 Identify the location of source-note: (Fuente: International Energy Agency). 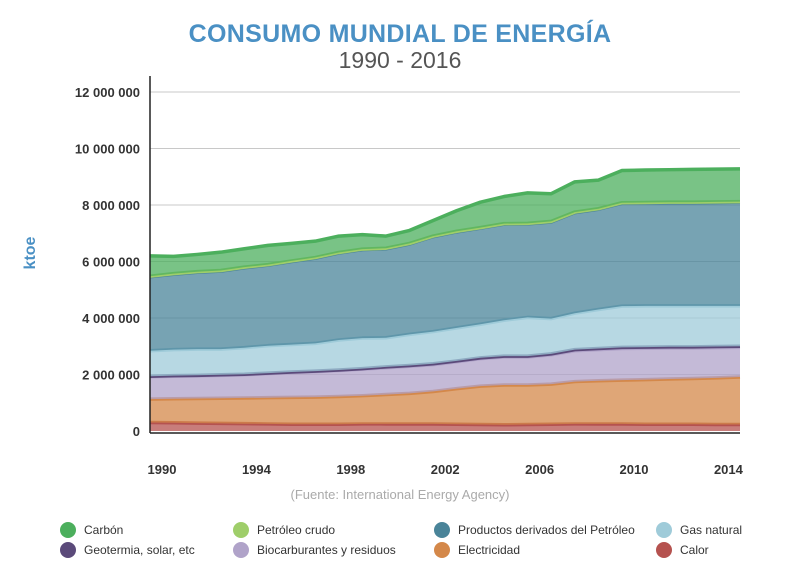
(400, 494).